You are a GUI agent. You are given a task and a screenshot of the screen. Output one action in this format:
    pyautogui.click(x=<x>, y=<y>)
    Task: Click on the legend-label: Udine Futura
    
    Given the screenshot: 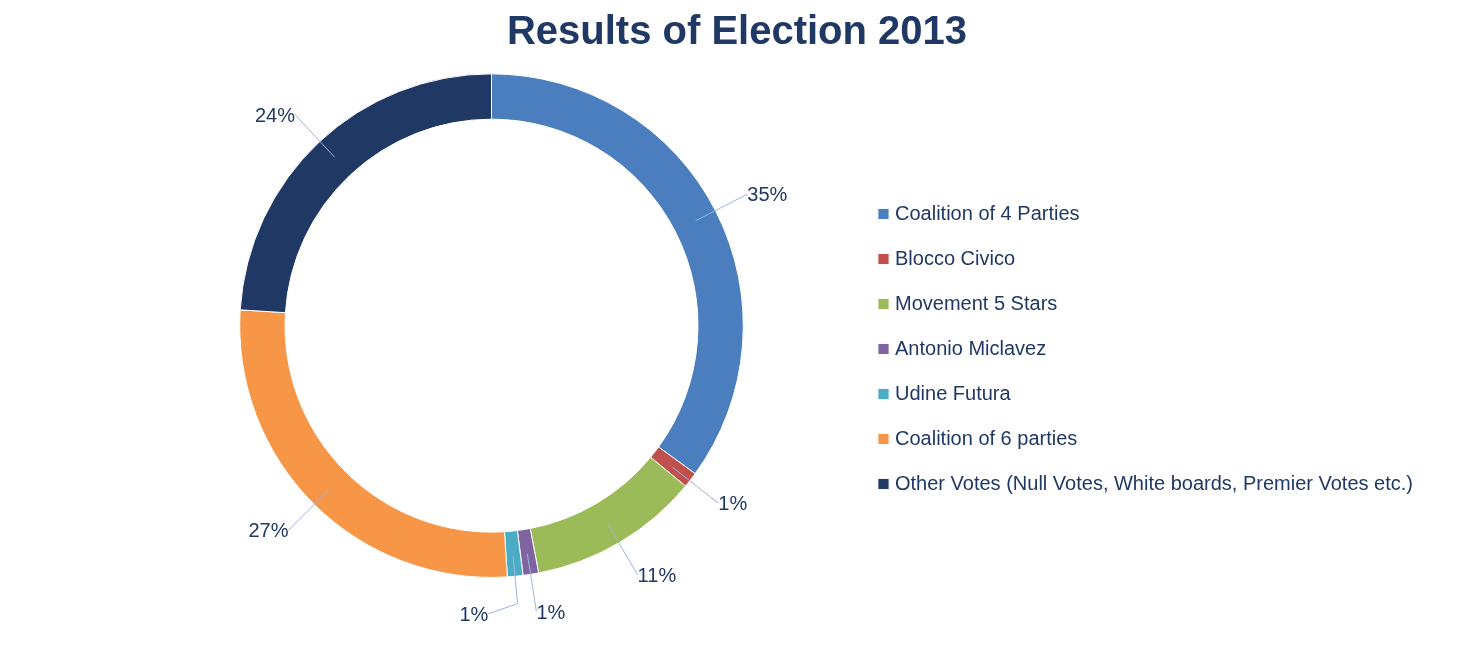 What is the action you would take?
    pyautogui.click(x=953, y=393)
    